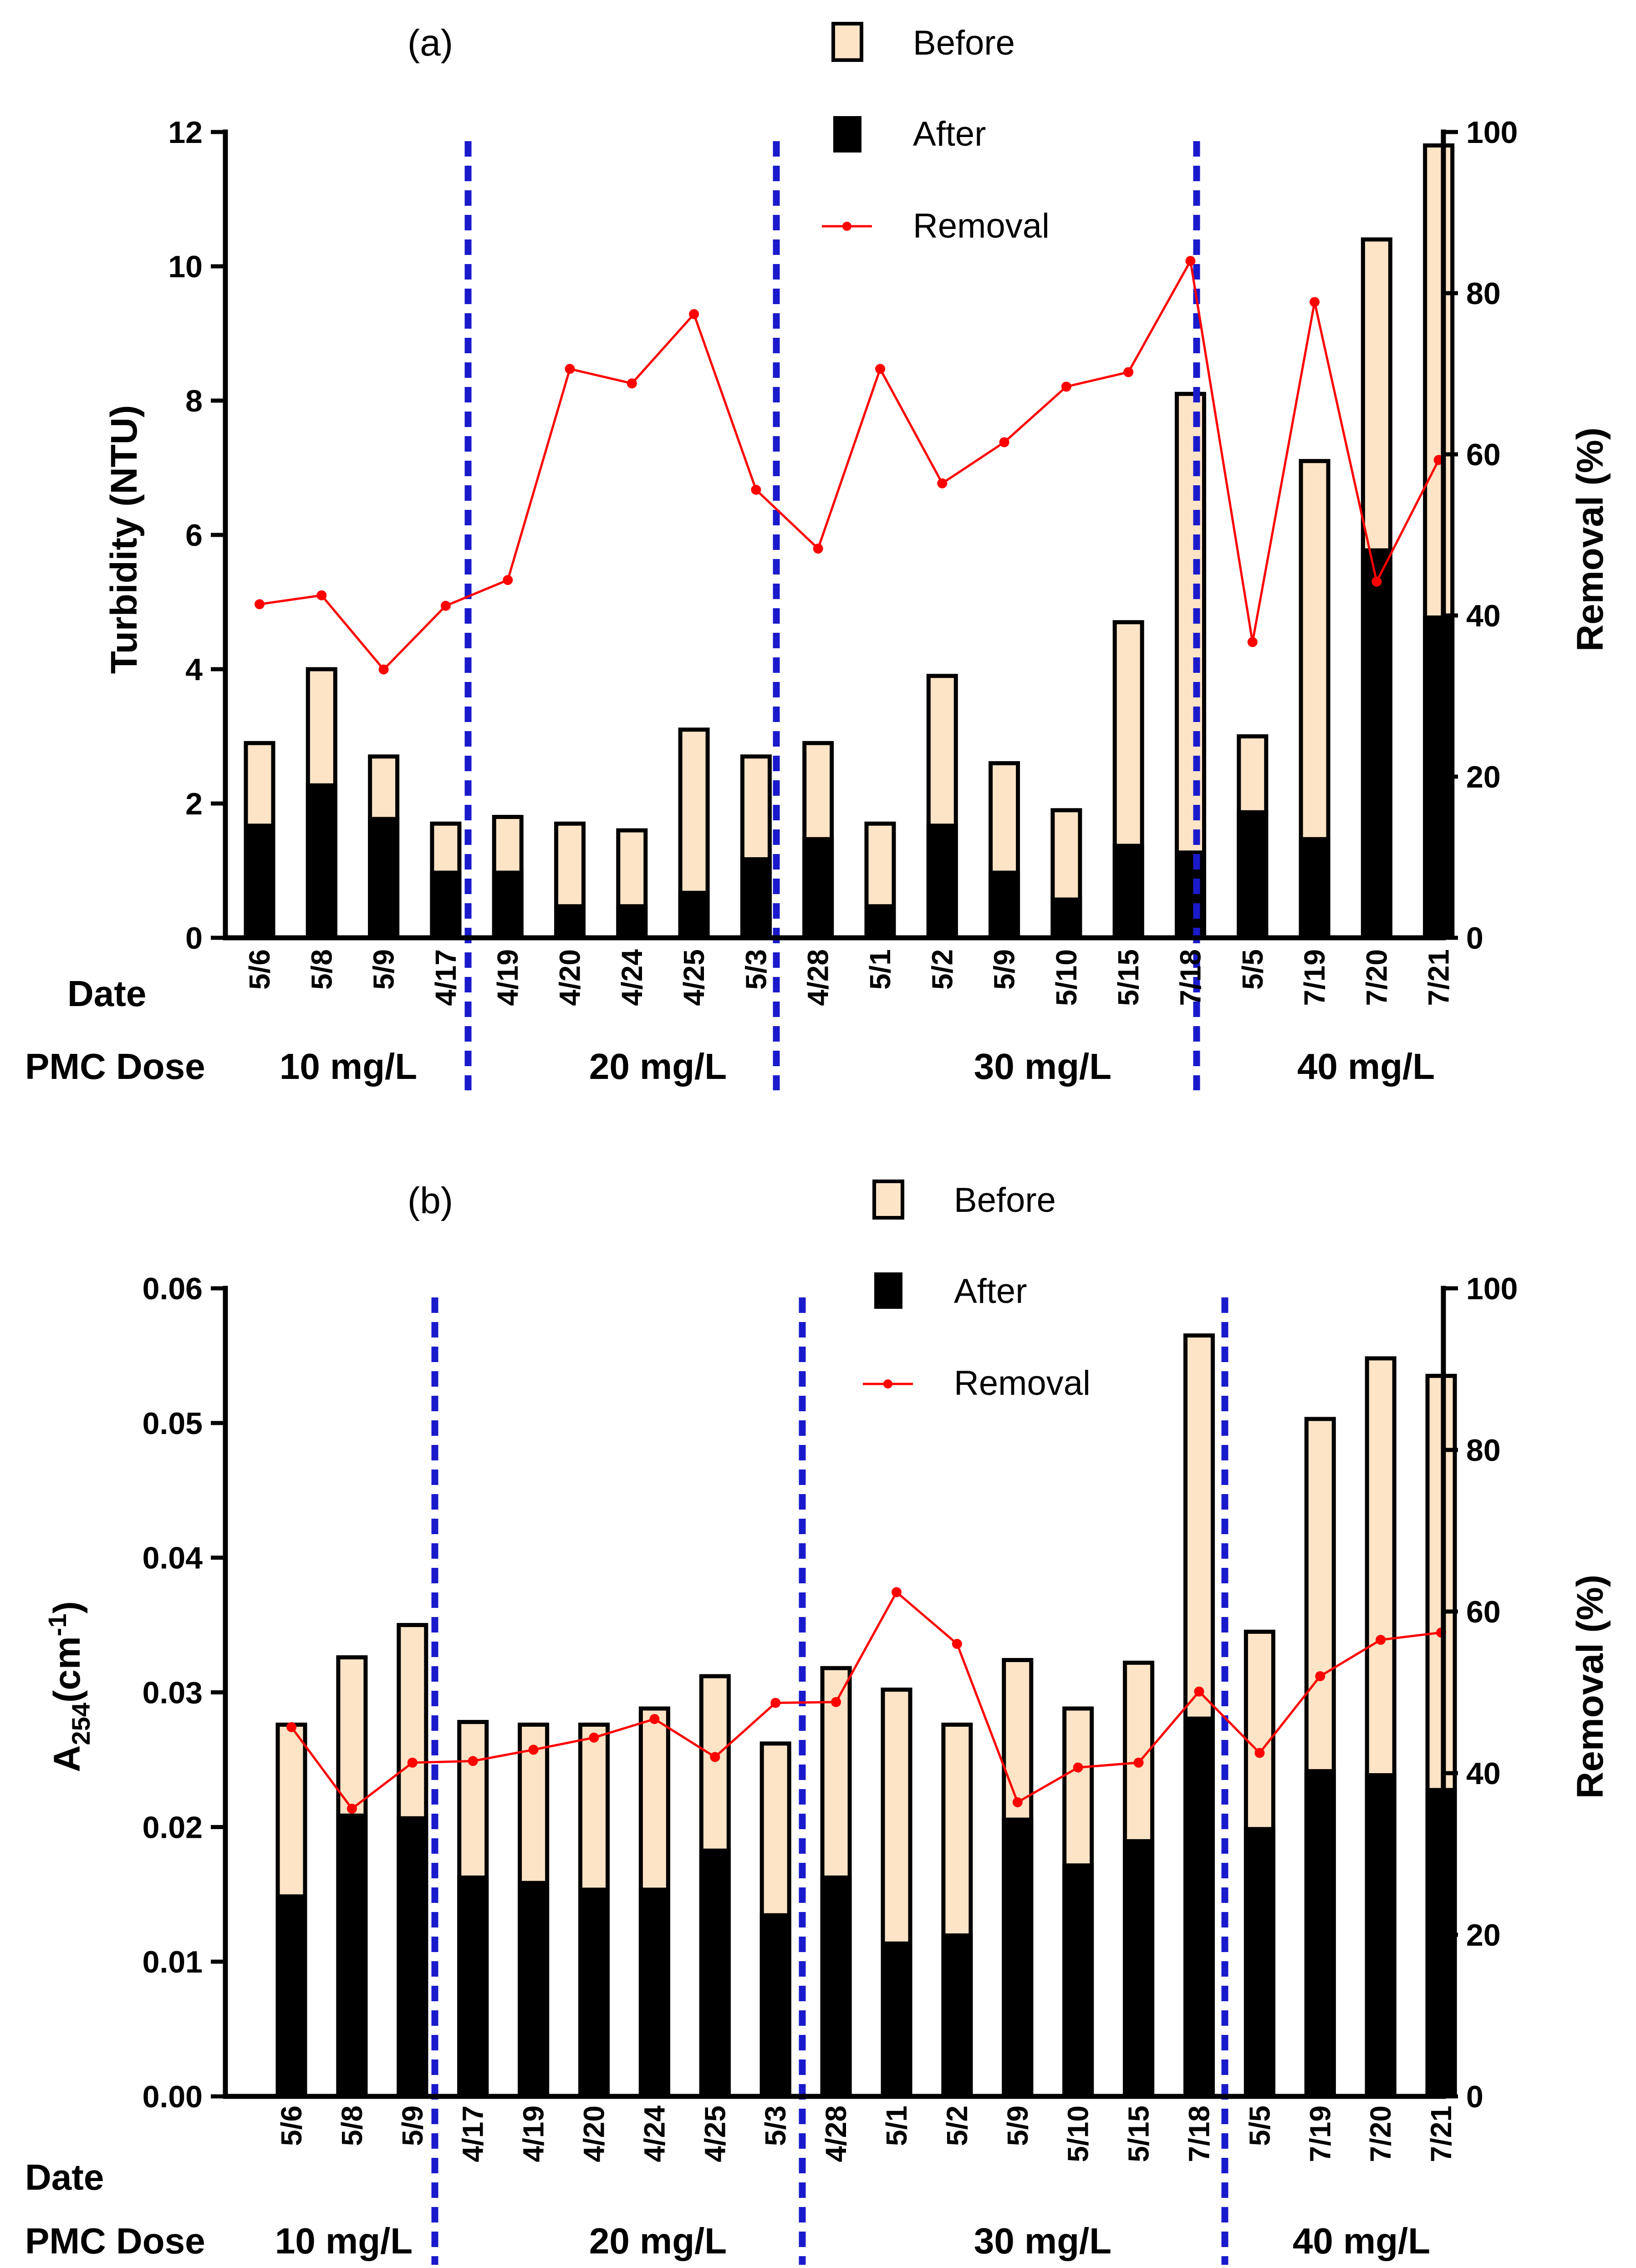  Describe the element at coordinates (1004, 969) in the screenshot. I see `date-tick-label: 5/9` at that location.